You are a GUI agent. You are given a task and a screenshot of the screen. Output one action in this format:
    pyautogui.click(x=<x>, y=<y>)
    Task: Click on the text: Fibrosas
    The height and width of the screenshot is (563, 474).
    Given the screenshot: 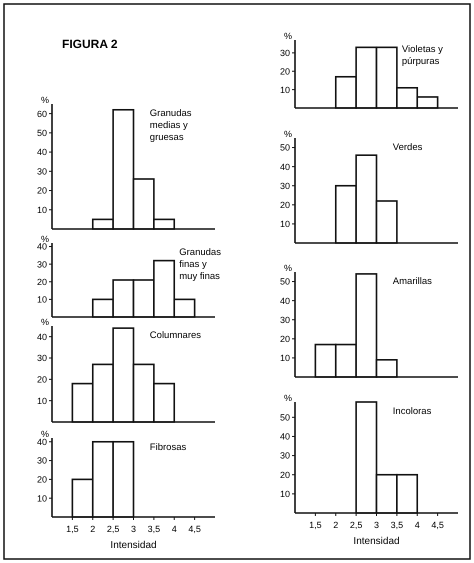 What is the action you would take?
    pyautogui.click(x=168, y=447)
    